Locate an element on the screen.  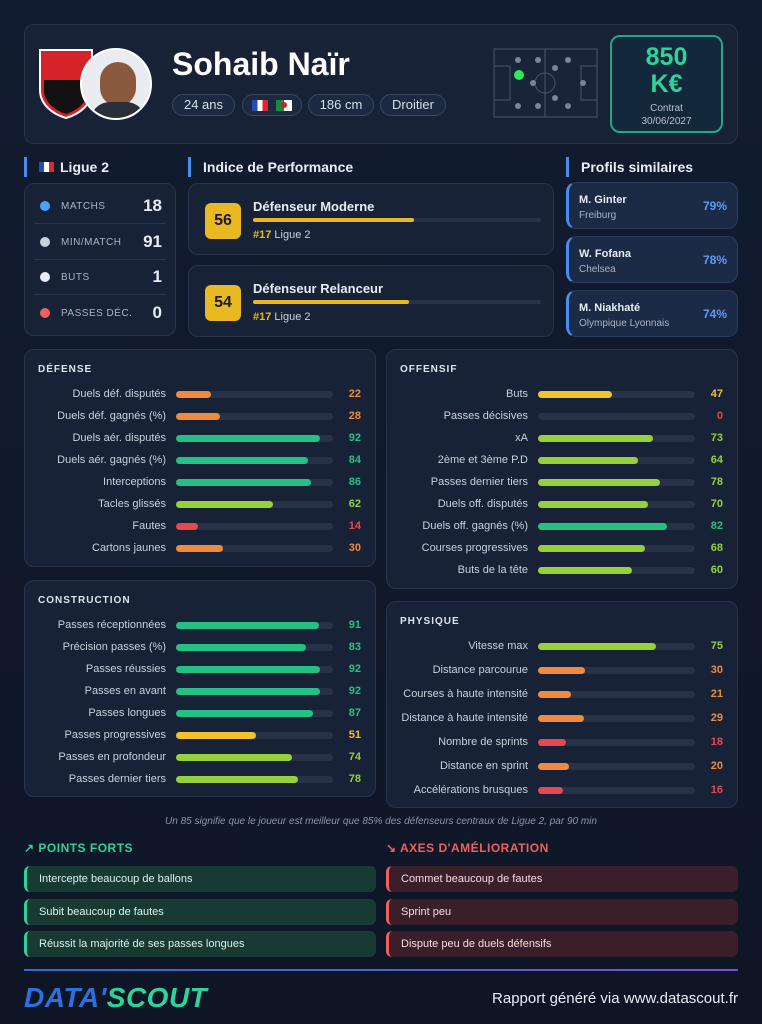
stat-label: Distance en sprint is located at coordinates (483, 766).